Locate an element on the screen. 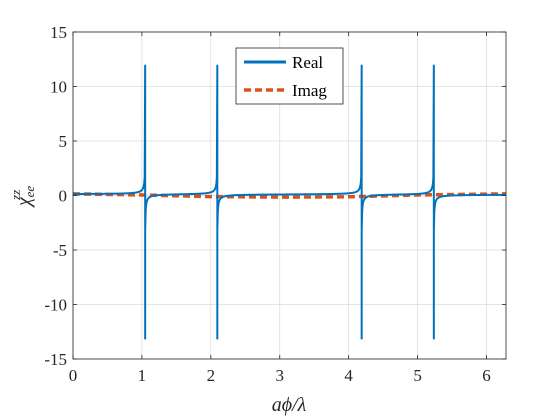 Image resolution: width=560 pixels, height=420 pixels. x-tick-label: 1 is located at coordinates (142, 375).